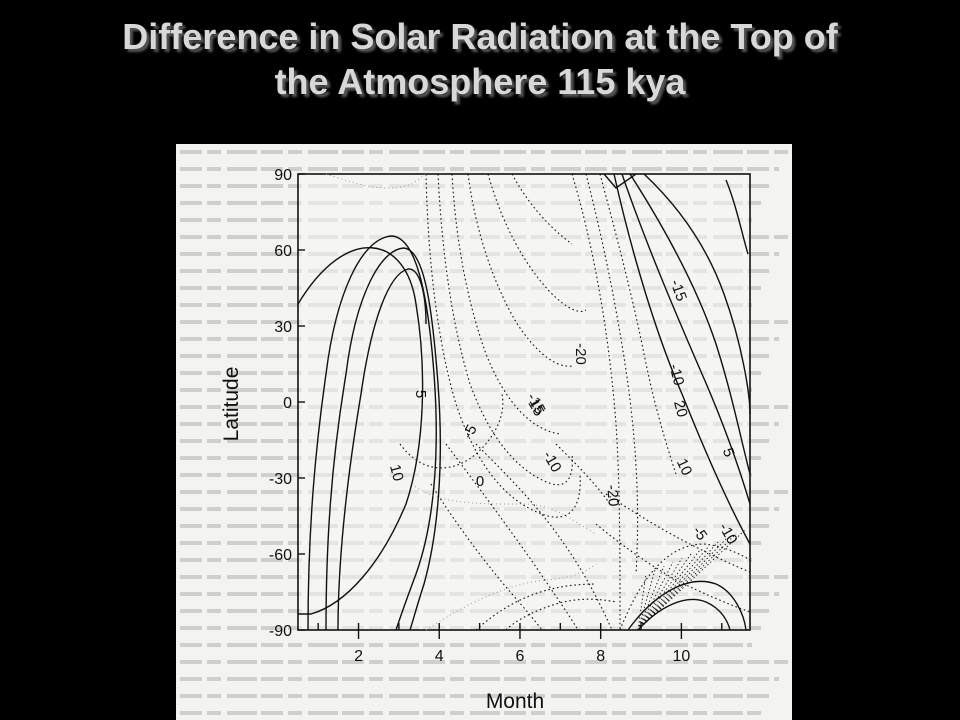  Describe the element at coordinates (283, 251) in the screenshot. I see `y-tick-label: 60` at that location.